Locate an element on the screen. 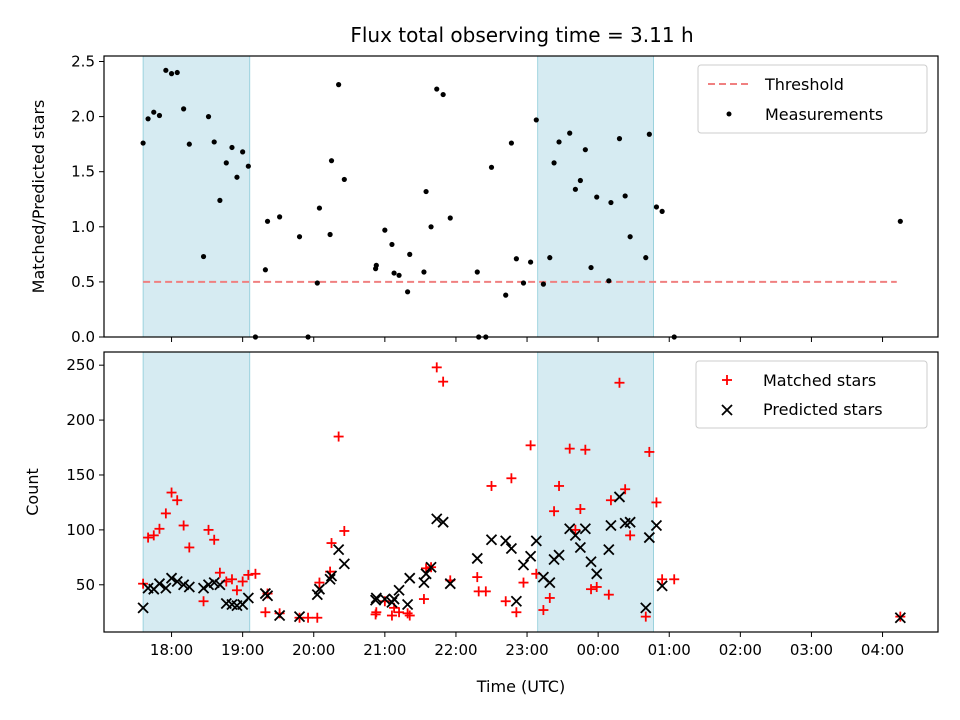 This screenshot has height=720, width=960. bottom-y-axis-label: Count is located at coordinates (32, 492).